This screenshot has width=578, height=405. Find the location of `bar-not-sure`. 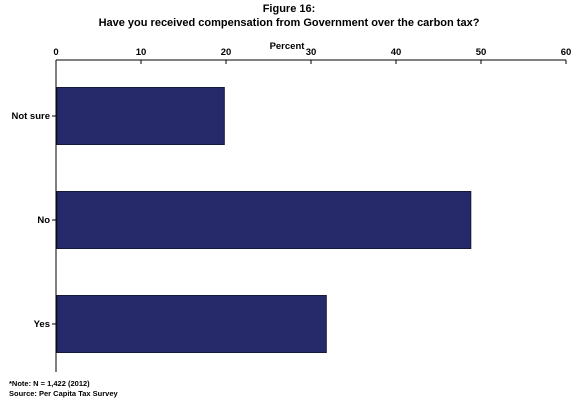

bar-not-sure is located at coordinates (140, 116).